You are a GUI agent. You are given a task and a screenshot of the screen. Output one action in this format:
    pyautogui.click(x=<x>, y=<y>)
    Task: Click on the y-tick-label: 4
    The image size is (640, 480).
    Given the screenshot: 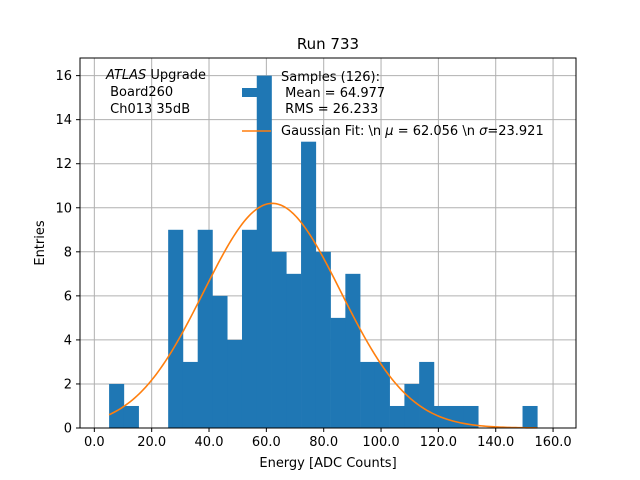 What is the action you would take?
    pyautogui.click(x=68, y=340)
    